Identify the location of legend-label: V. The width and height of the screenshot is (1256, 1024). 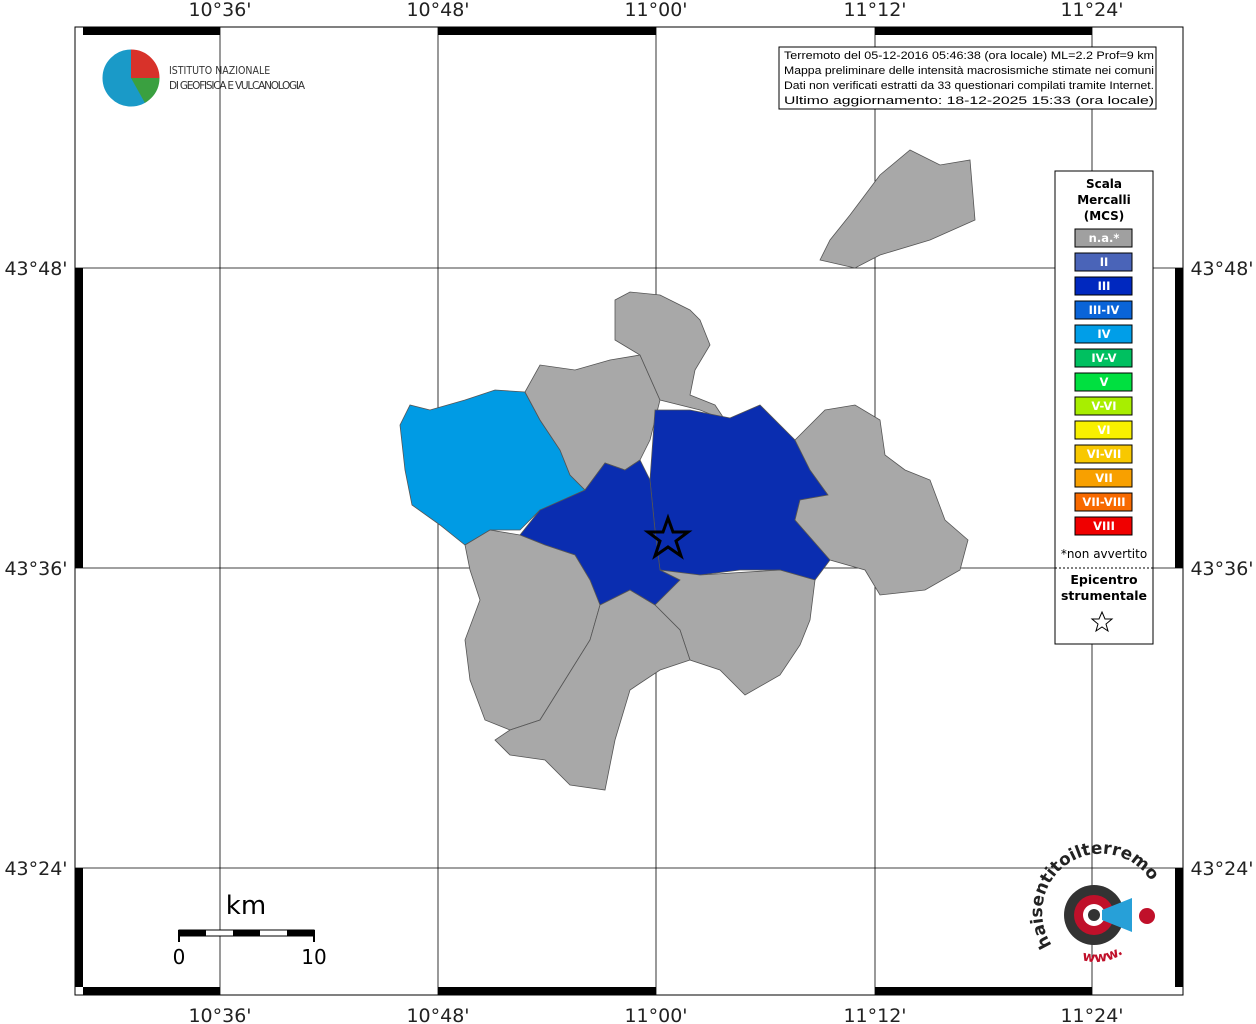
(1104, 382).